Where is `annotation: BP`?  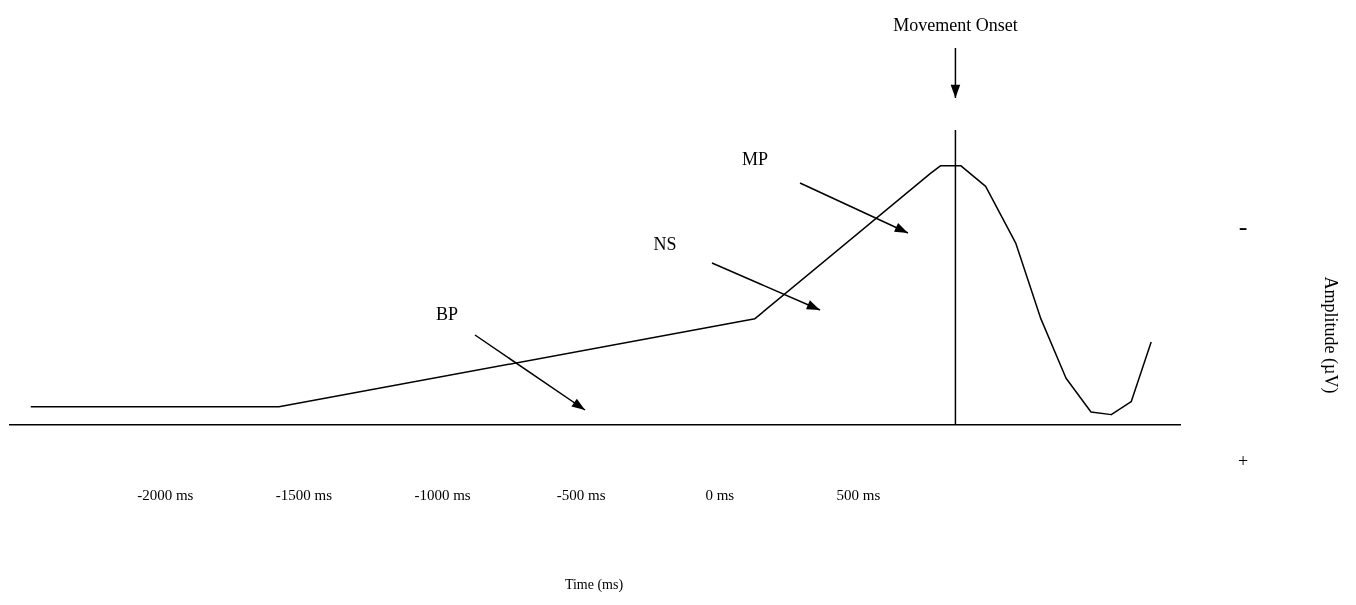 annotation: BP is located at coordinates (447, 313).